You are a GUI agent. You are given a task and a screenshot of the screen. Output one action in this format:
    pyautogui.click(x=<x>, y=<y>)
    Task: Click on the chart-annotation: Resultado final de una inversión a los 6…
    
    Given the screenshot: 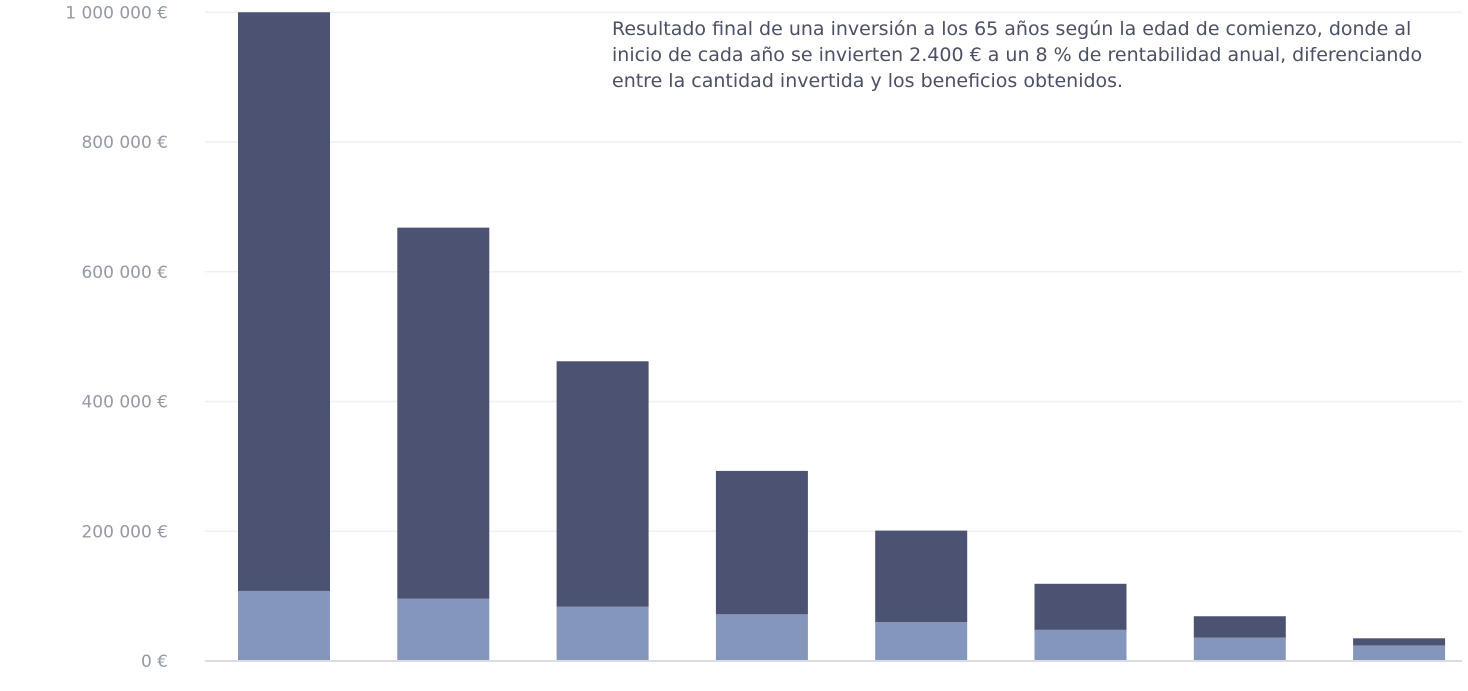 What is the action you would take?
    pyautogui.click(x=1017, y=55)
    